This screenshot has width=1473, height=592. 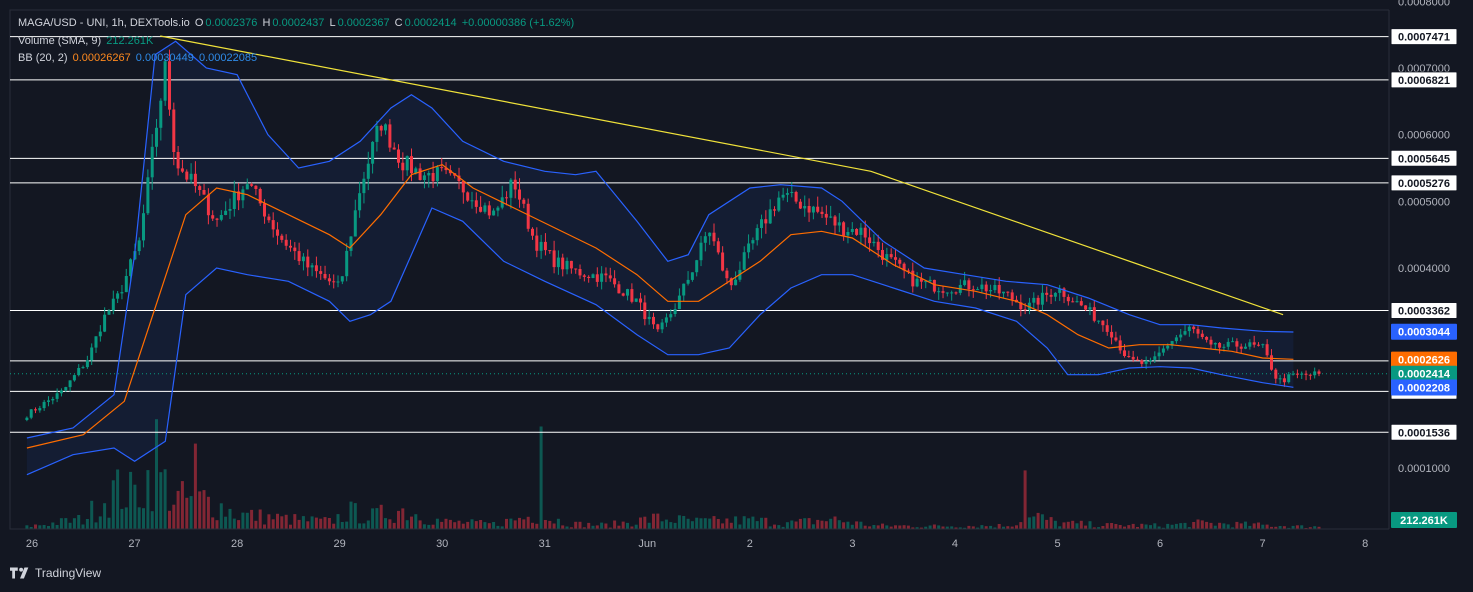 What do you see at coordinates (1424, 159) in the screenshot?
I see `price-tag-label: 0.0005645` at bounding box center [1424, 159].